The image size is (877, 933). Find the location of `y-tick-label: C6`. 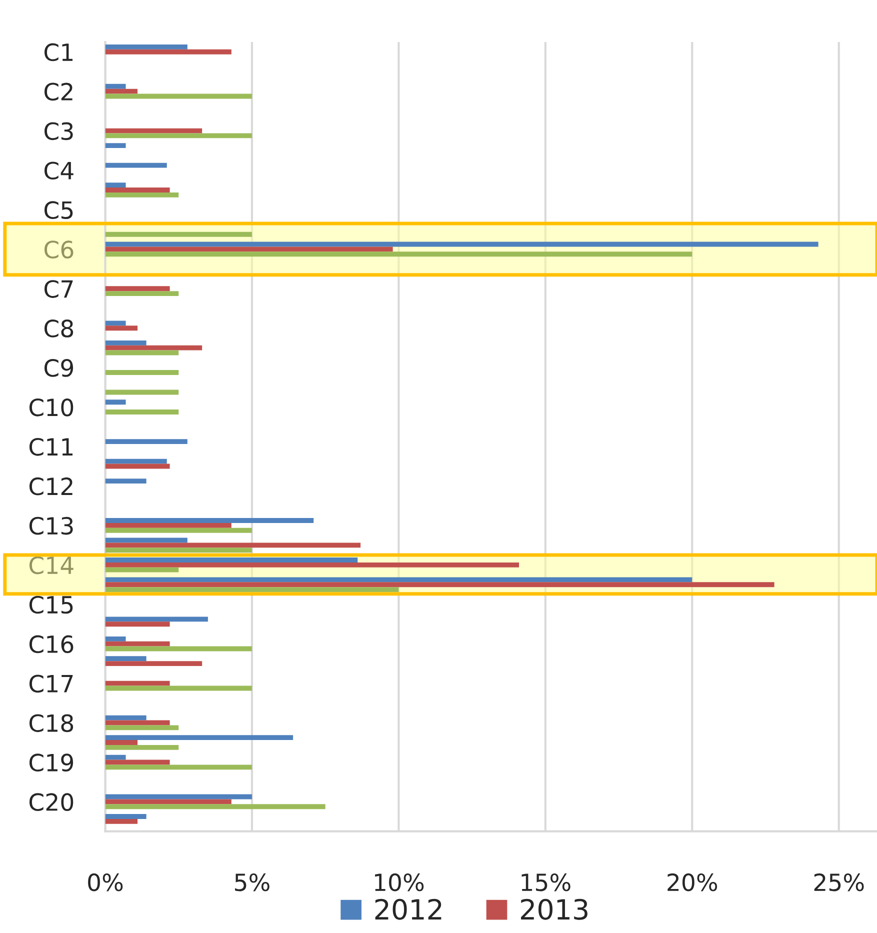

y-tick-label: C6 is located at coordinates (59, 249).